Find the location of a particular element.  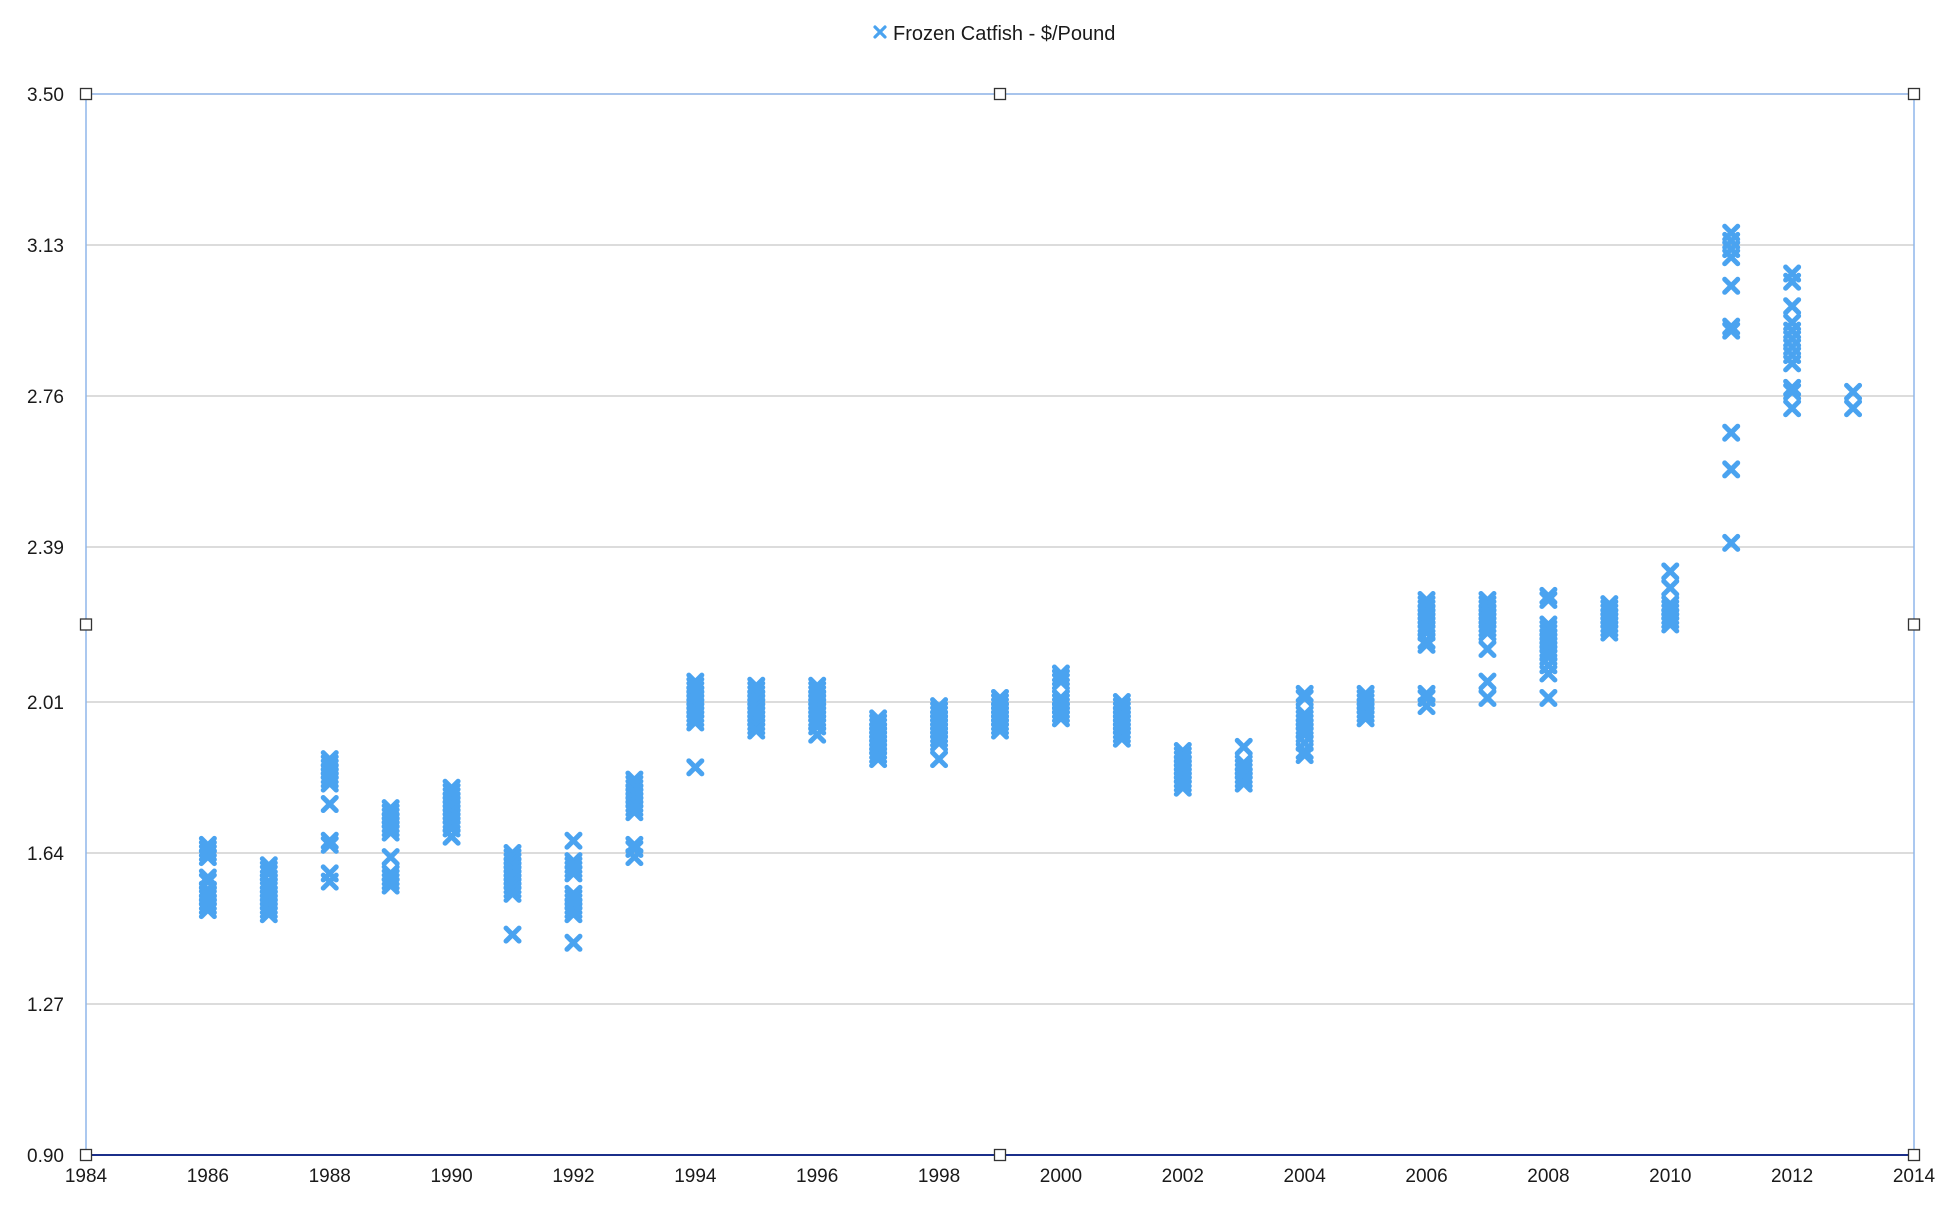

x-tick-label: 1994 is located at coordinates (695, 1176).